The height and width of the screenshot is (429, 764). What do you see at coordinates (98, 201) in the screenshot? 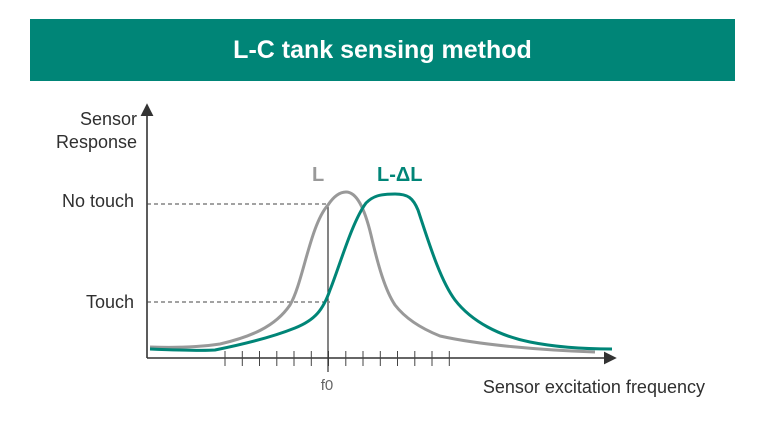
I see `no-touch-label: No touch` at bounding box center [98, 201].